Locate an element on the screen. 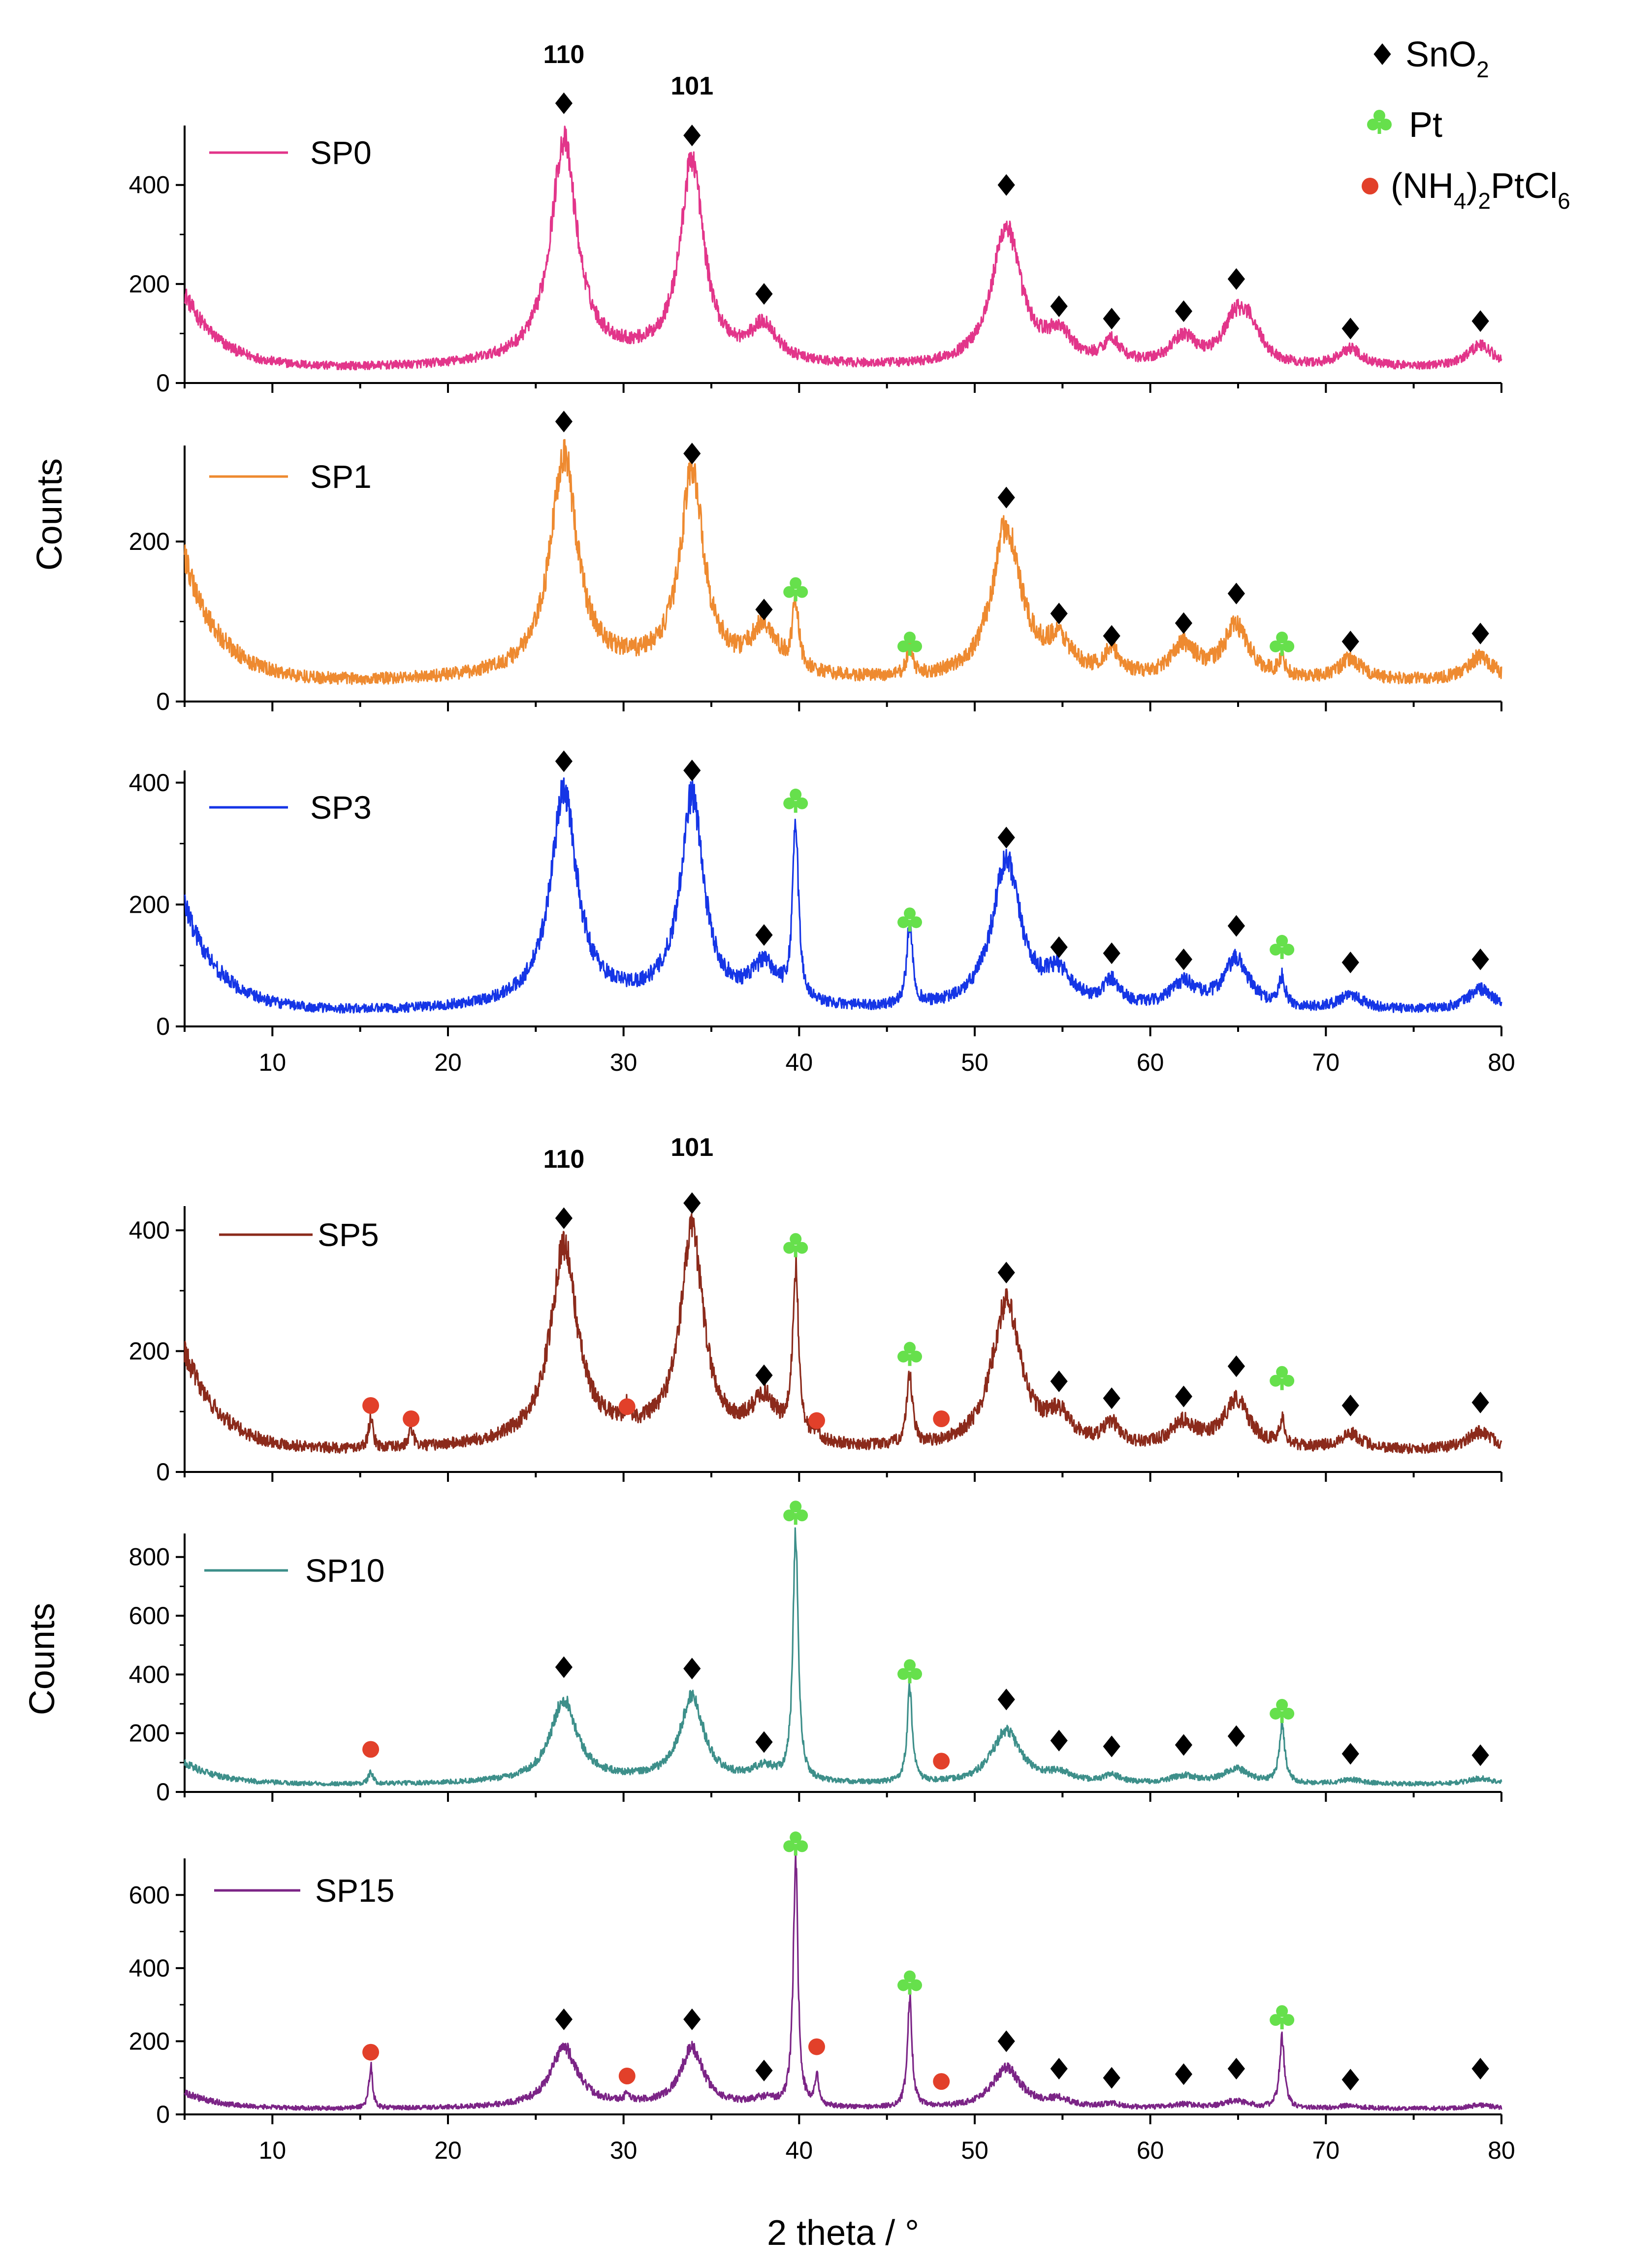 The height and width of the screenshot is (2268, 1626). series-line-sp1 is located at coordinates (843, 562).